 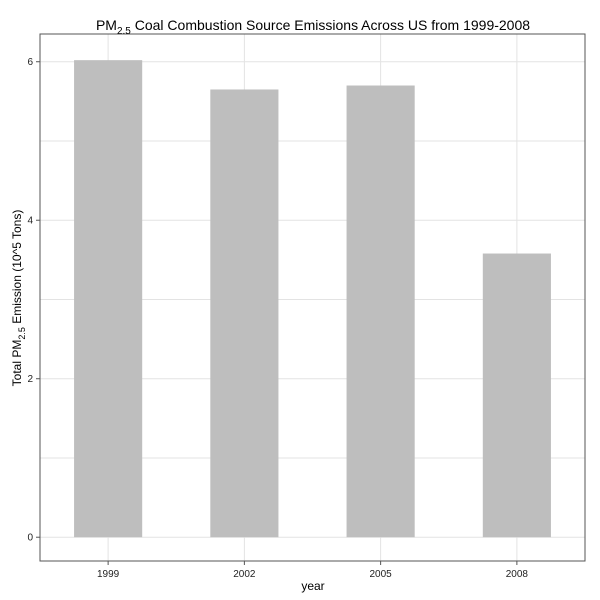 I want to click on x-tick-label: 2005, so click(x=381, y=574).